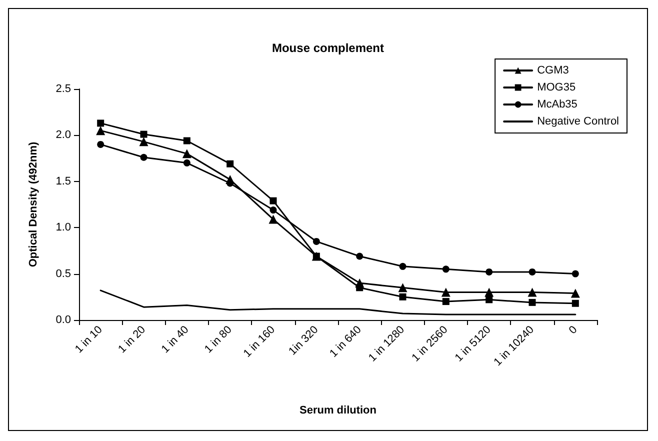 This screenshot has height=441, width=658. I want to click on legend-label: McAb35, so click(557, 104).